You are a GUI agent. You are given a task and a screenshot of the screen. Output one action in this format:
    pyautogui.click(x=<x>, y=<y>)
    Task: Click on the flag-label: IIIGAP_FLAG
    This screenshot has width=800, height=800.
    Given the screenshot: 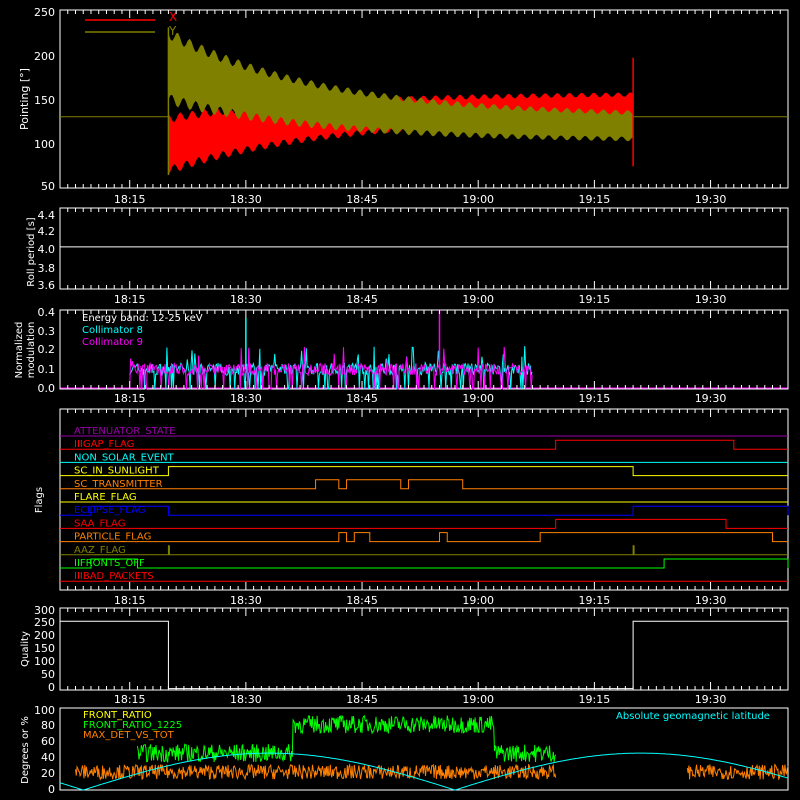 What is the action you would take?
    pyautogui.click(x=104, y=444)
    